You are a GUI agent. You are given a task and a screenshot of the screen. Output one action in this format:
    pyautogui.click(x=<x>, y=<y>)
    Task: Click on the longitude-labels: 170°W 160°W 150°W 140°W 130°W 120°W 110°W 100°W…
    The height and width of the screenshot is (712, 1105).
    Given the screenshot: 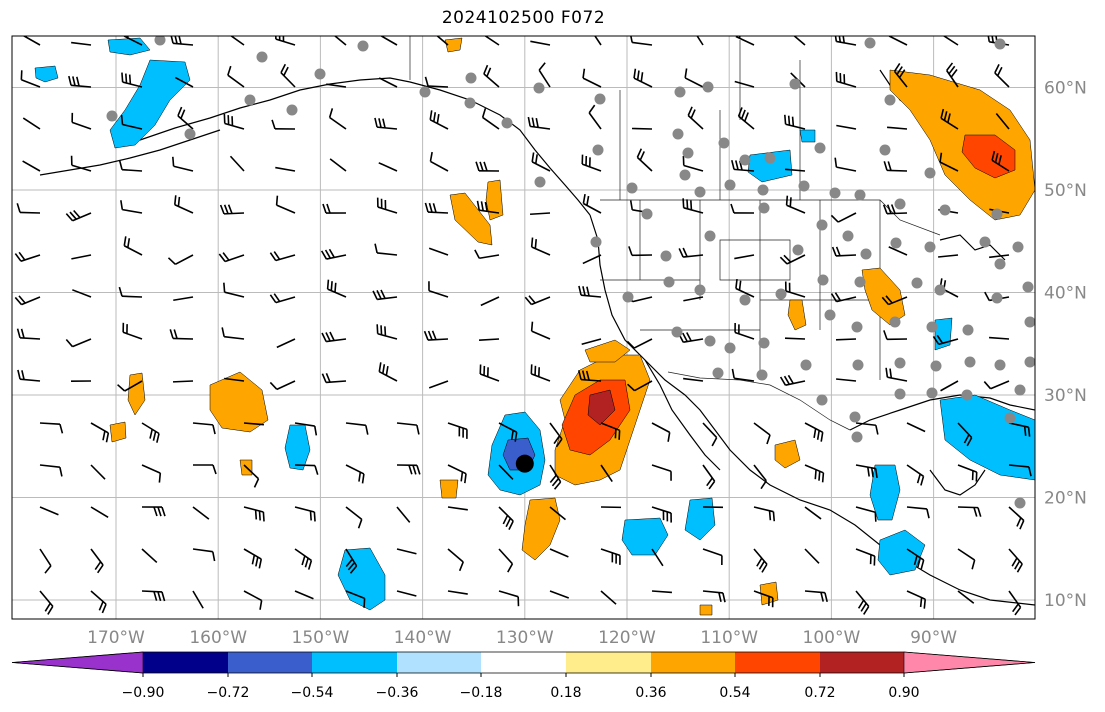 What is the action you would take?
    pyautogui.click(x=522, y=638)
    